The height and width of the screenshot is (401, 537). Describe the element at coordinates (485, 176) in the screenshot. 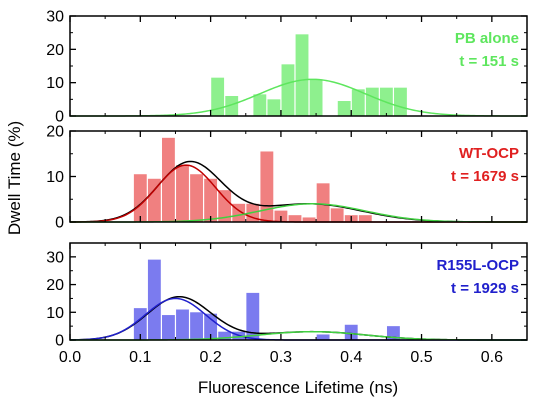

I see `panel-label-time: t = 1679 s` at that location.